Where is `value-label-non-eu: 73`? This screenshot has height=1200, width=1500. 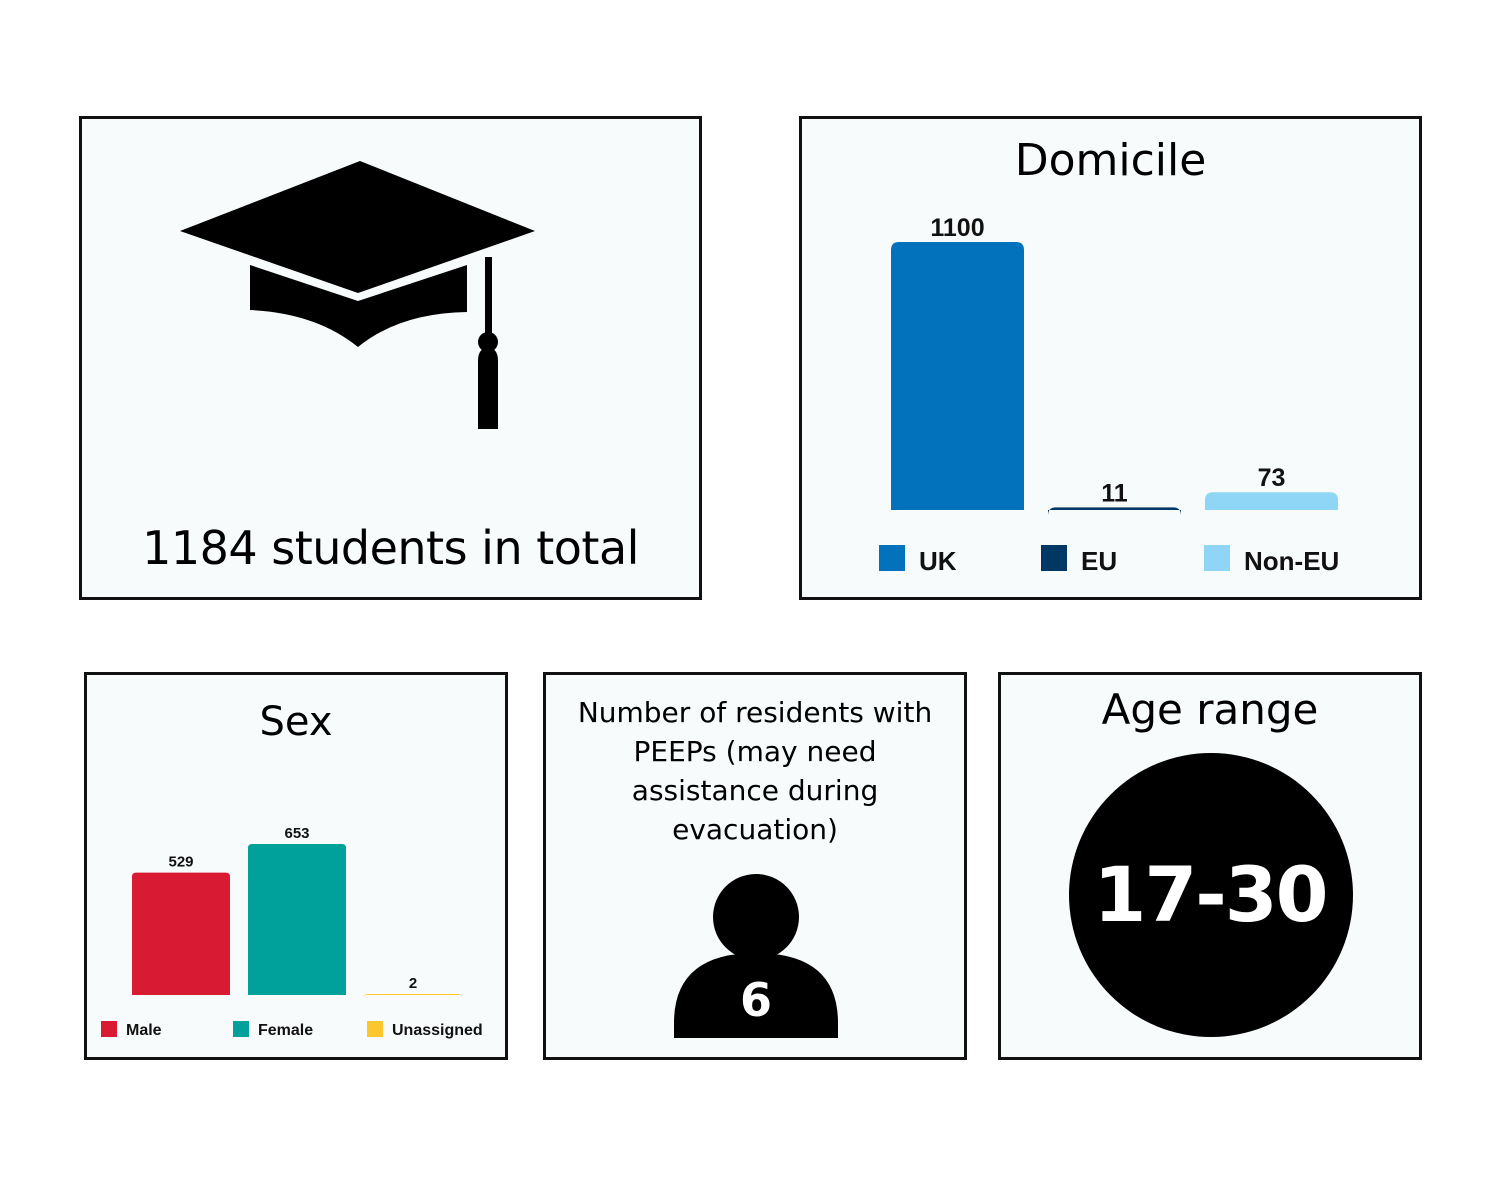 value-label-non-eu: 73 is located at coordinates (1272, 478).